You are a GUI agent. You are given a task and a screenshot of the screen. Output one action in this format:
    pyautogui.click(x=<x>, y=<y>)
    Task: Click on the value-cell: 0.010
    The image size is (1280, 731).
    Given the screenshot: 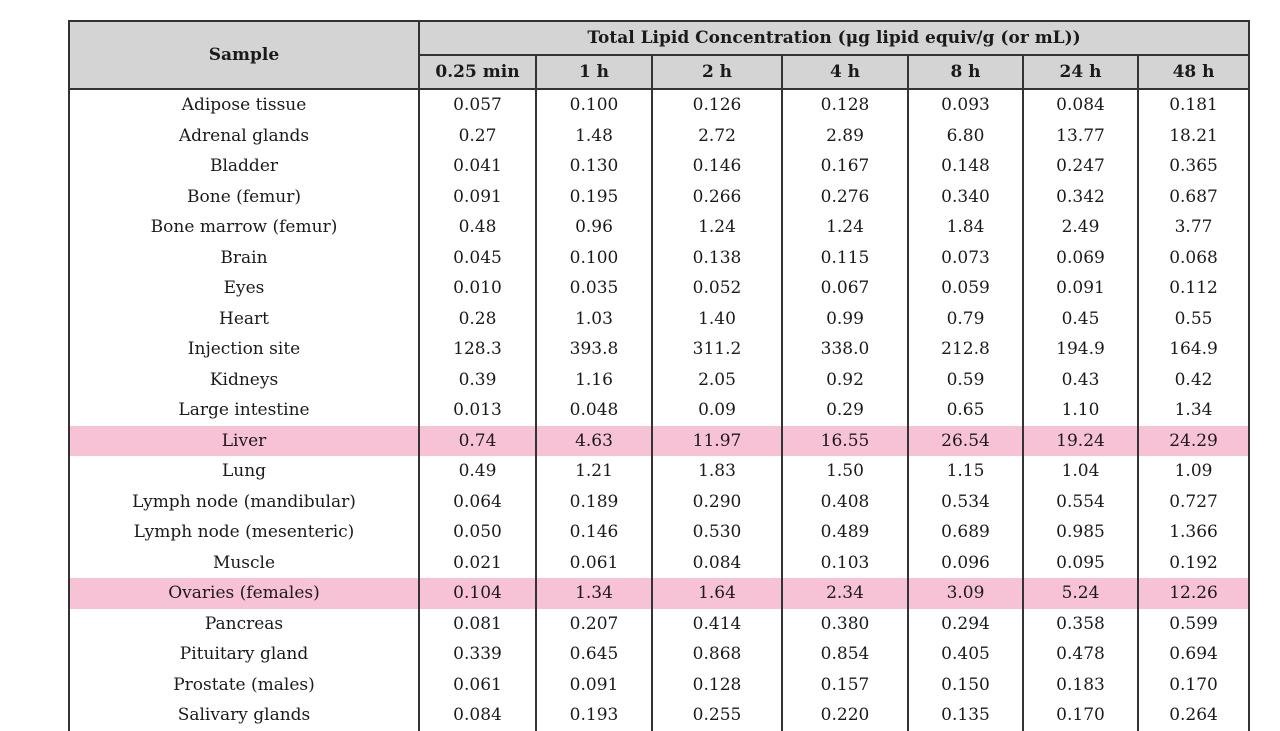 What is the action you would take?
    pyautogui.click(x=477, y=288)
    